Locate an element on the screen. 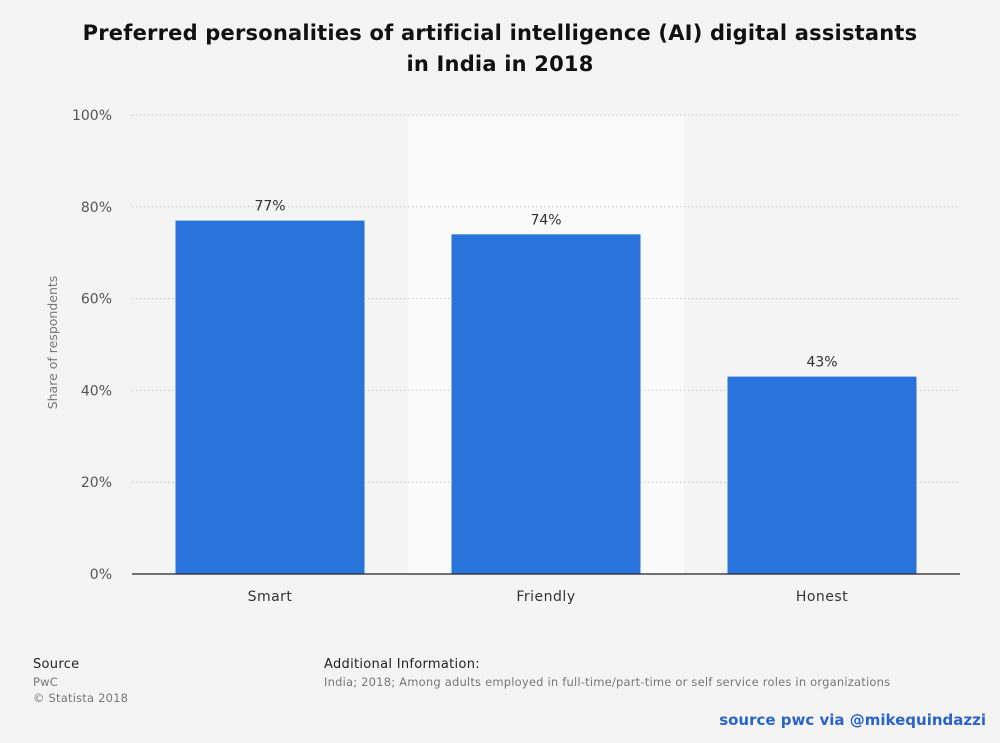  data-label: 74% is located at coordinates (545, 220).